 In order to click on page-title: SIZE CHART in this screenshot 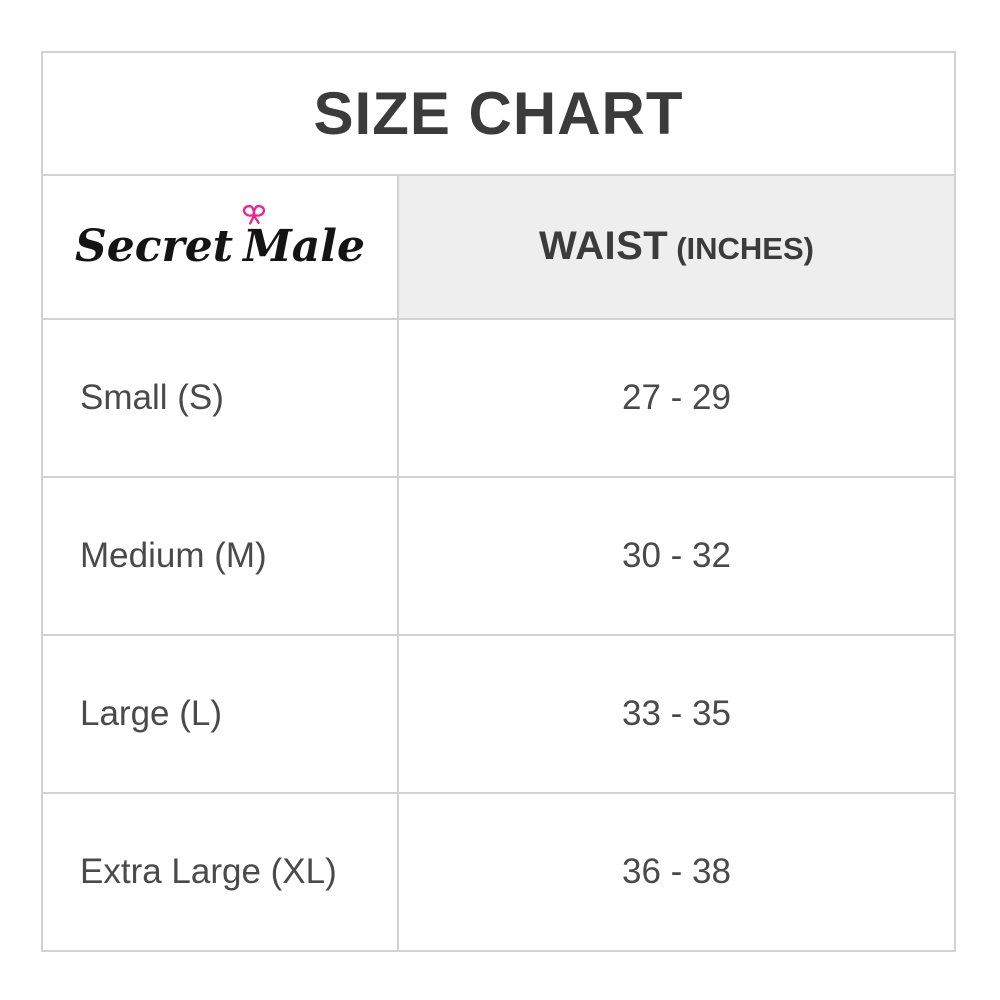, I will do `click(498, 113)`.